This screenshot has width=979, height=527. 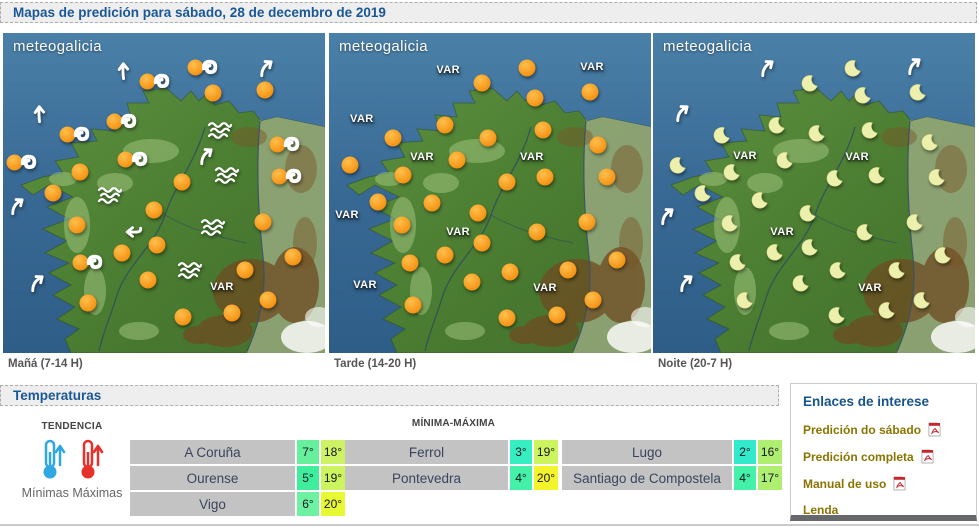 I want to click on city-cell: Pontevedra, so click(x=426, y=478).